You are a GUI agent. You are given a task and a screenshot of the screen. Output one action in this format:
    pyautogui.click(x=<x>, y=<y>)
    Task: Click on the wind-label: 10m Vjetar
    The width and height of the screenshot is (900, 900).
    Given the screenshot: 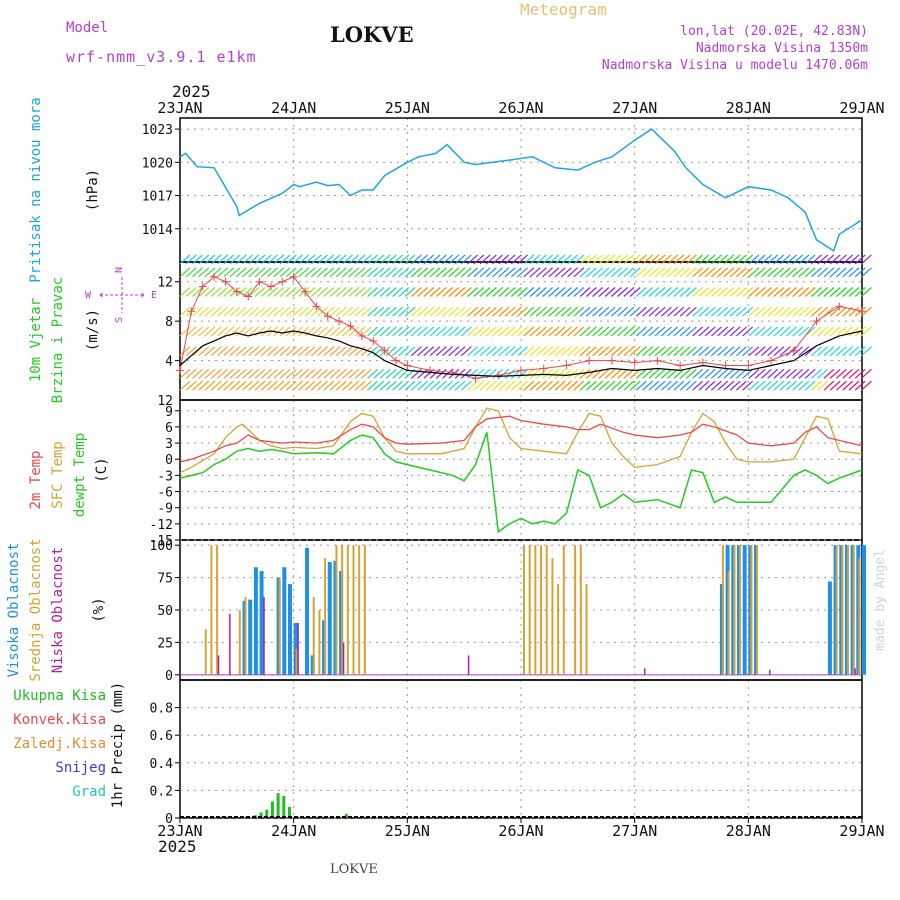 What is the action you would take?
    pyautogui.click(x=36, y=340)
    